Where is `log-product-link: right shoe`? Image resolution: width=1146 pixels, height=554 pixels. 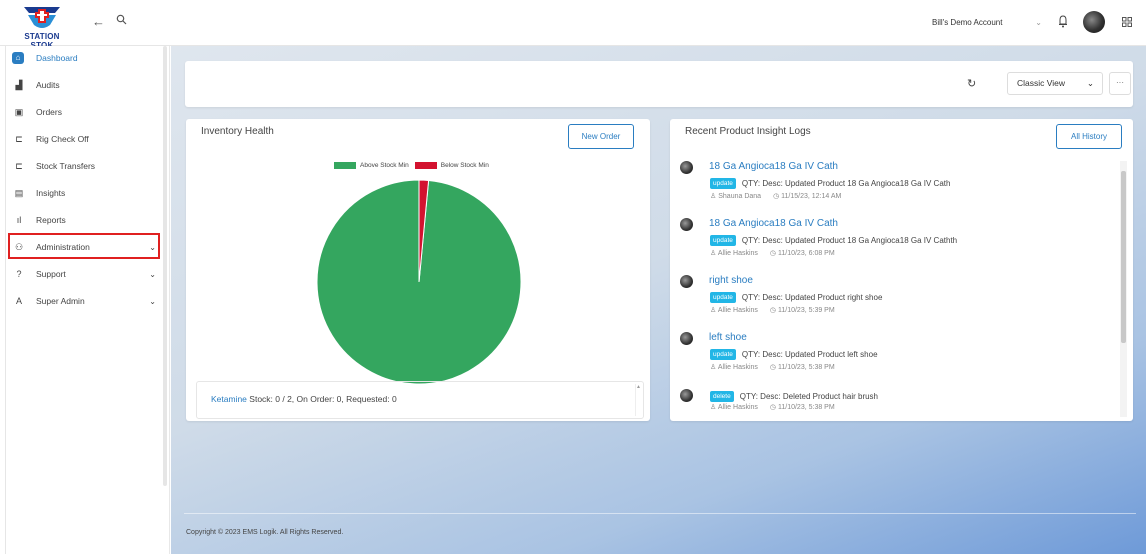
log-product-link: right shoe is located at coordinates (731, 280).